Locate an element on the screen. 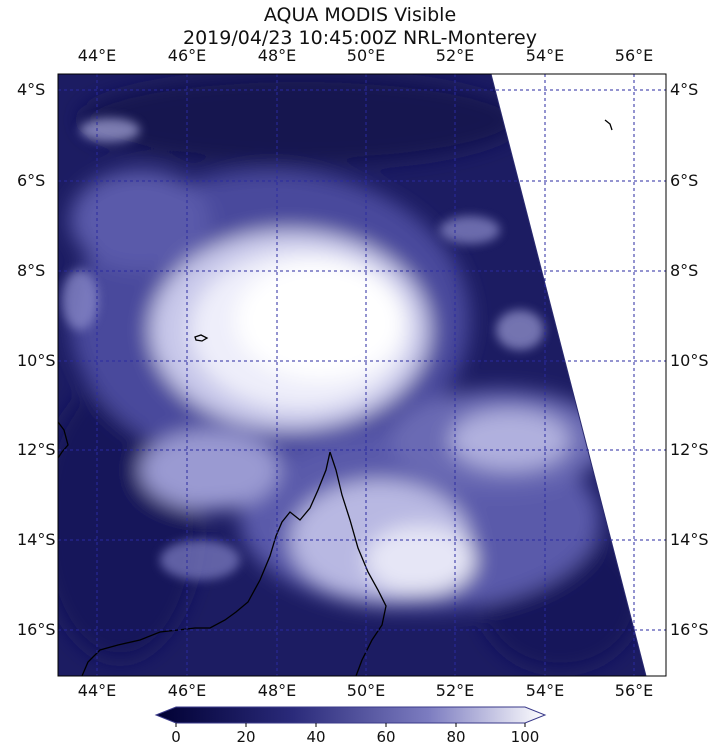 The image size is (720, 750). colorbar-ticks is located at coordinates (350, 725).